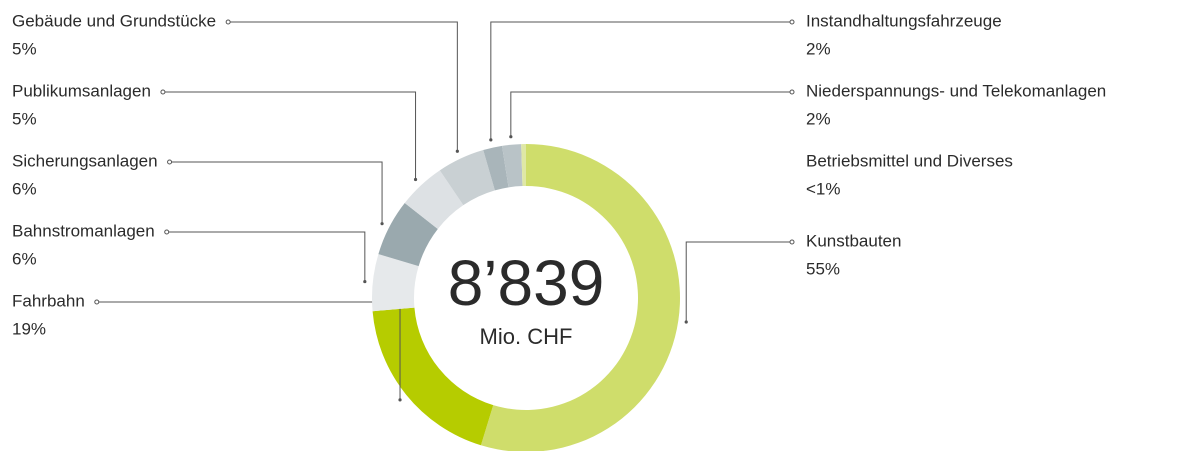  What do you see at coordinates (956, 90) in the screenshot?
I see `segment-label: Niederspannungs- und Telekomanlagen` at bounding box center [956, 90].